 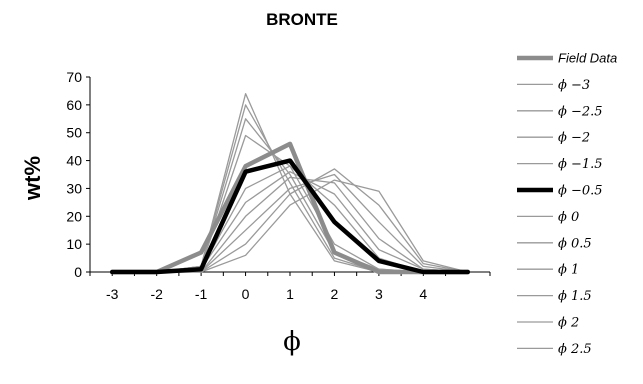 I want to click on x-tick-label: -2, so click(x=156, y=294).